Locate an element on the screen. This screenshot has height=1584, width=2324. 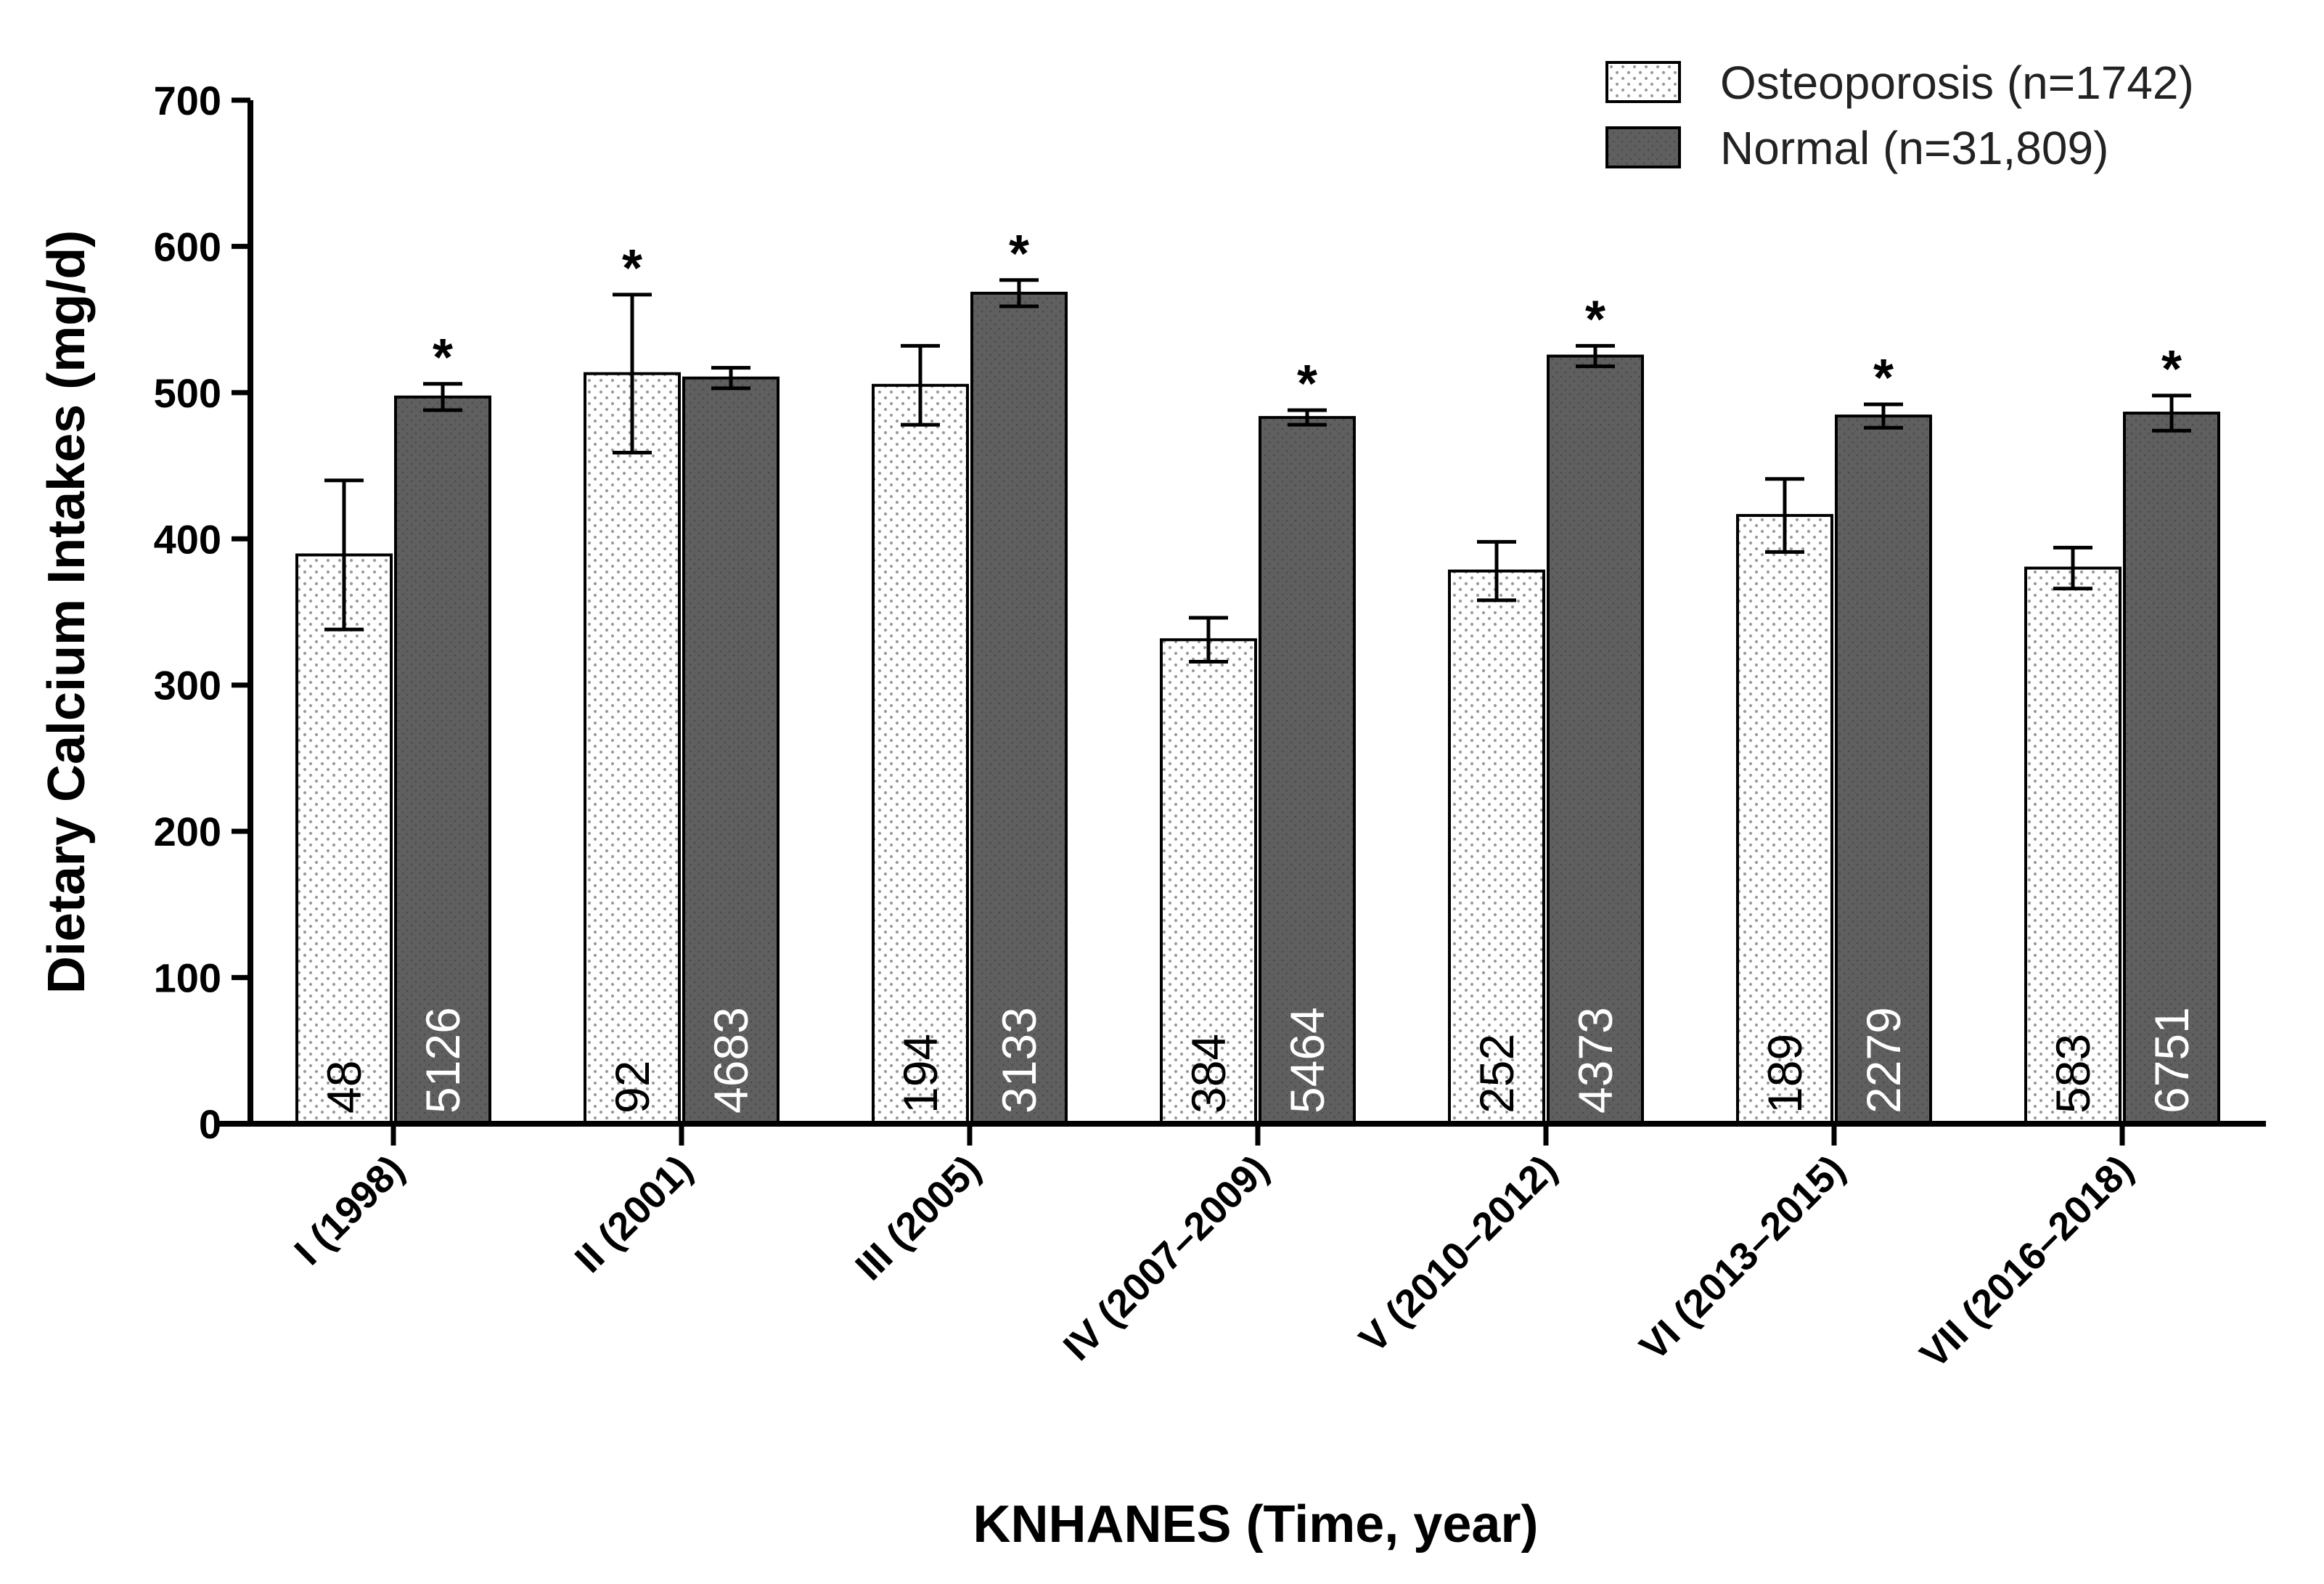
legend: Osteoporosis (n=1742) Normal (n=31,809) is located at coordinates (1899, 116).